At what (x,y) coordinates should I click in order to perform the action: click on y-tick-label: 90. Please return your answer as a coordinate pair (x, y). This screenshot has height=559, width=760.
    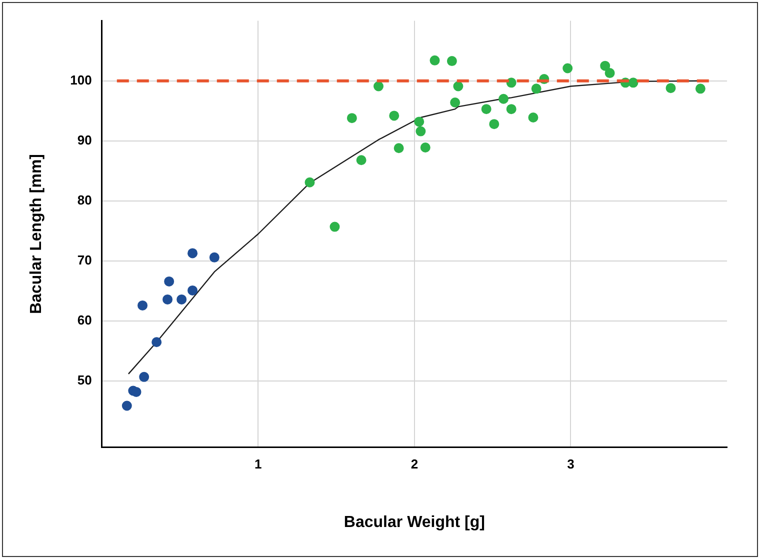
    Looking at the image, I should click on (84, 140).